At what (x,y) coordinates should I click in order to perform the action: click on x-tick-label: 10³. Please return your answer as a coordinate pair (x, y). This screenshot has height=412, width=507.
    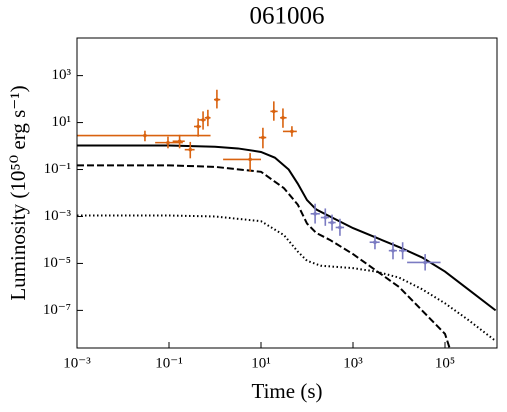
    Looking at the image, I should click on (353, 363).